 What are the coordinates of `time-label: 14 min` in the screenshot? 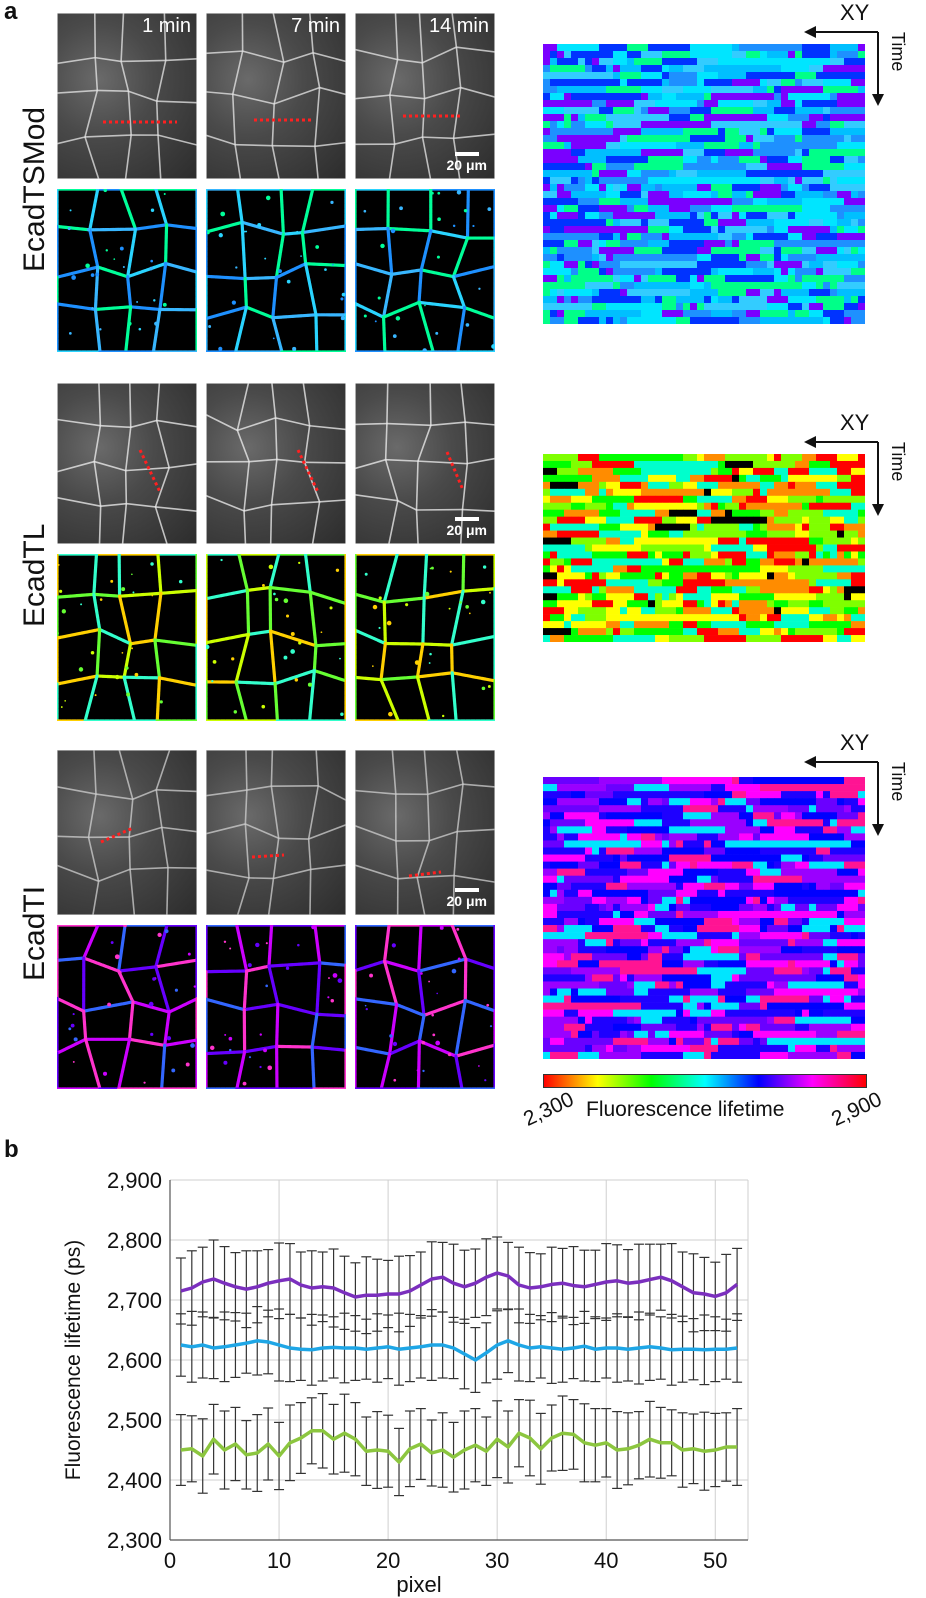 It's located at (458, 26).